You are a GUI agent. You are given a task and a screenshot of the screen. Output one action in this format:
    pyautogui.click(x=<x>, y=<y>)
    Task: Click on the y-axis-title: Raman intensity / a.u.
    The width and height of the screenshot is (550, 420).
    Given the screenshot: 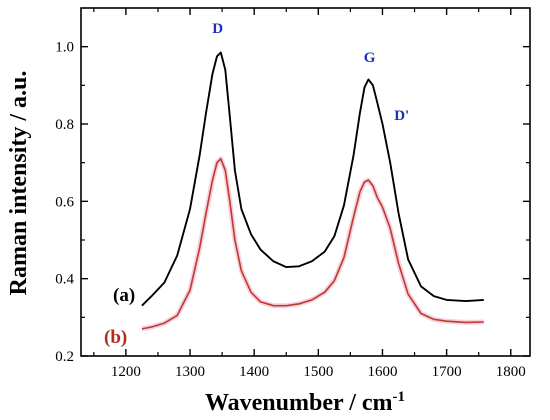 What is the action you would take?
    pyautogui.click(x=19, y=183)
    